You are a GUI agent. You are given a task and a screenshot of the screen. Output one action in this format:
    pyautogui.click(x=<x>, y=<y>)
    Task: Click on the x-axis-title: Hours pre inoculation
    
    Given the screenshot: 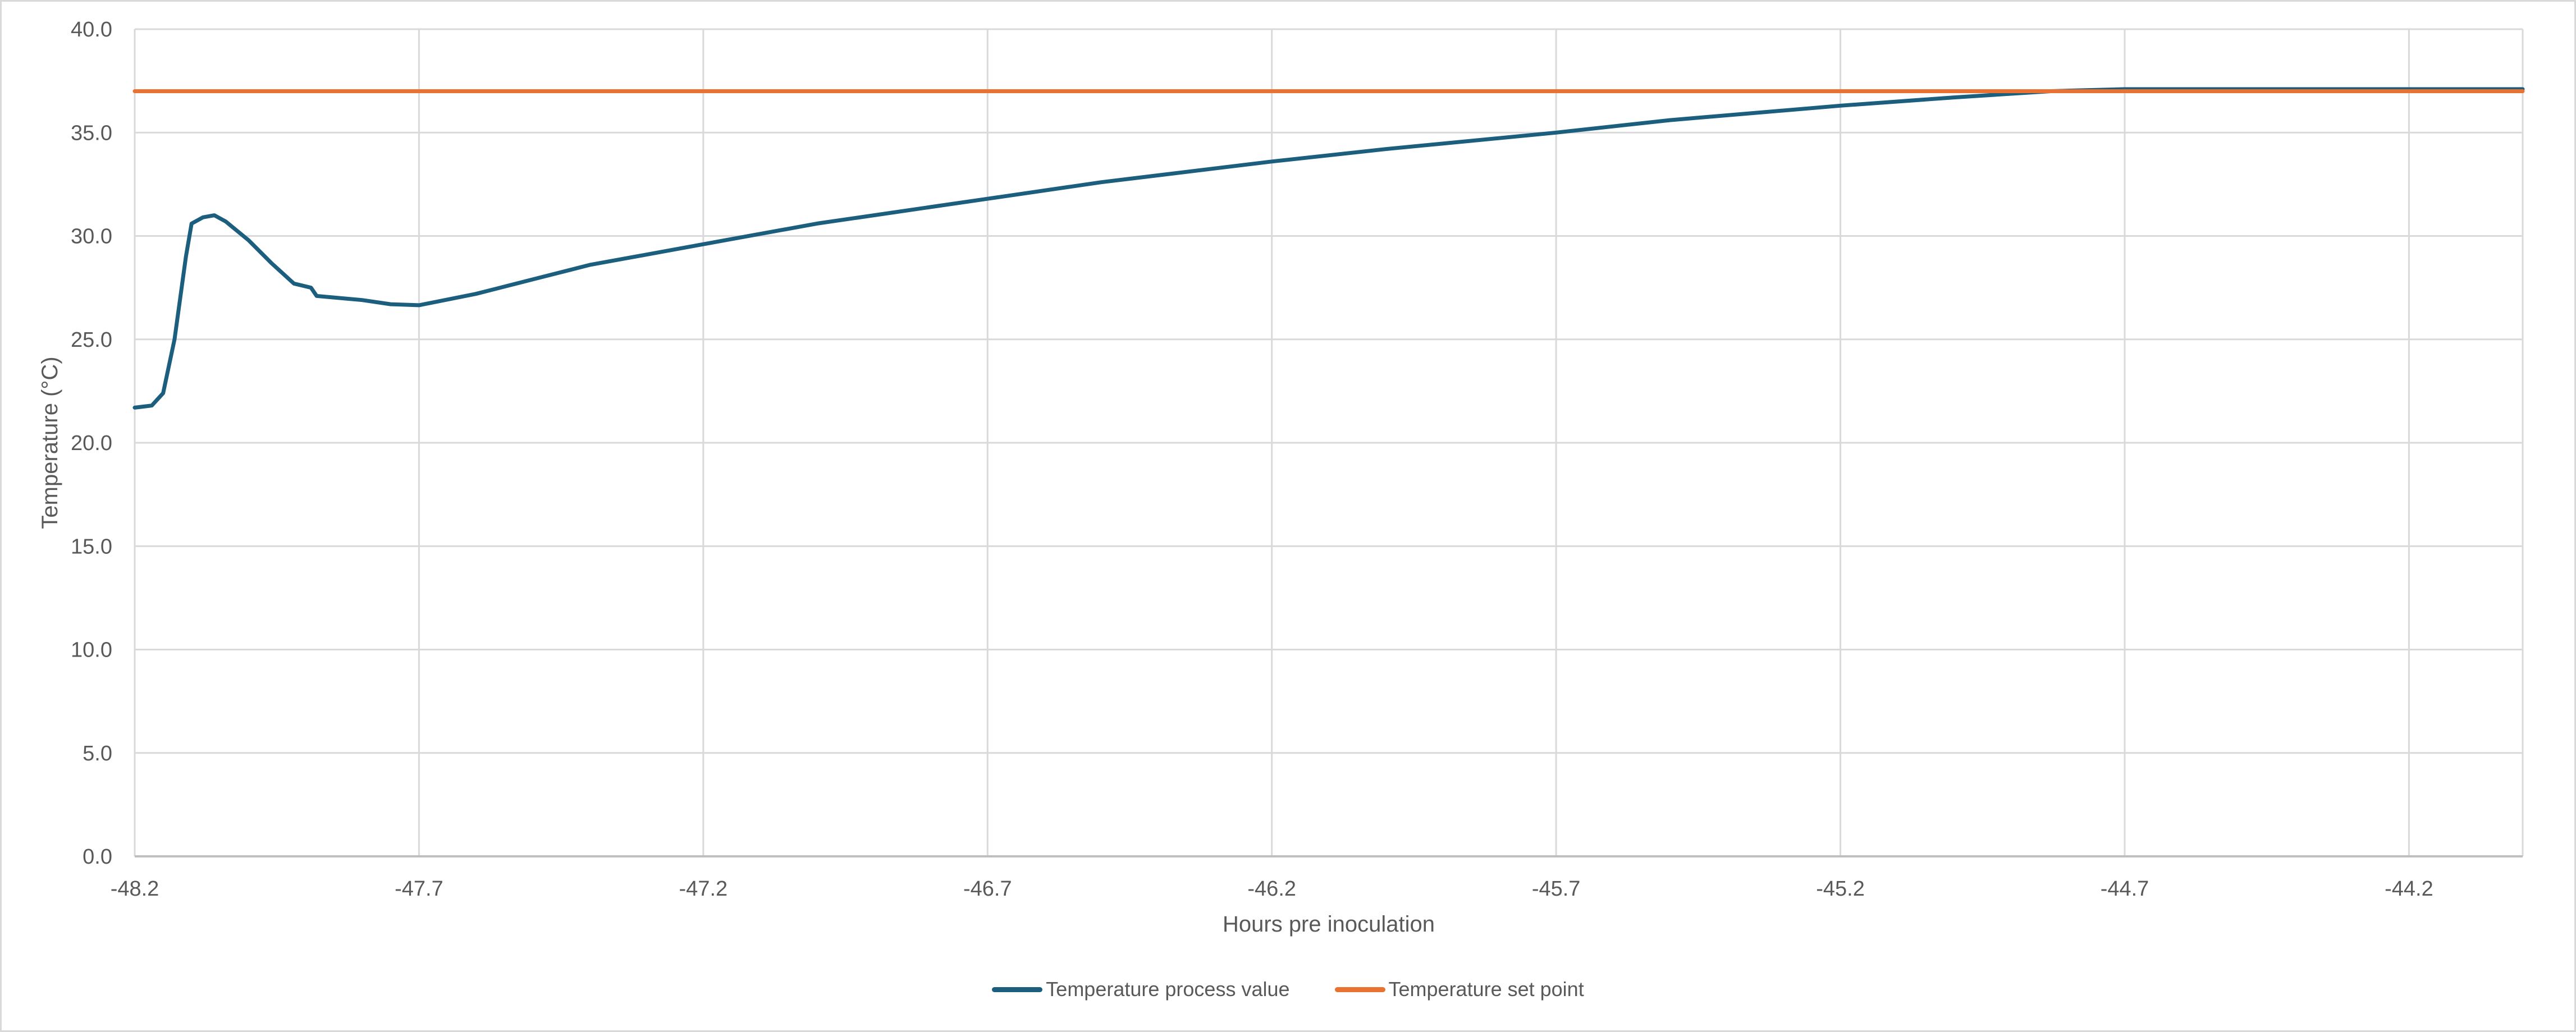 What is the action you would take?
    pyautogui.click(x=1329, y=925)
    